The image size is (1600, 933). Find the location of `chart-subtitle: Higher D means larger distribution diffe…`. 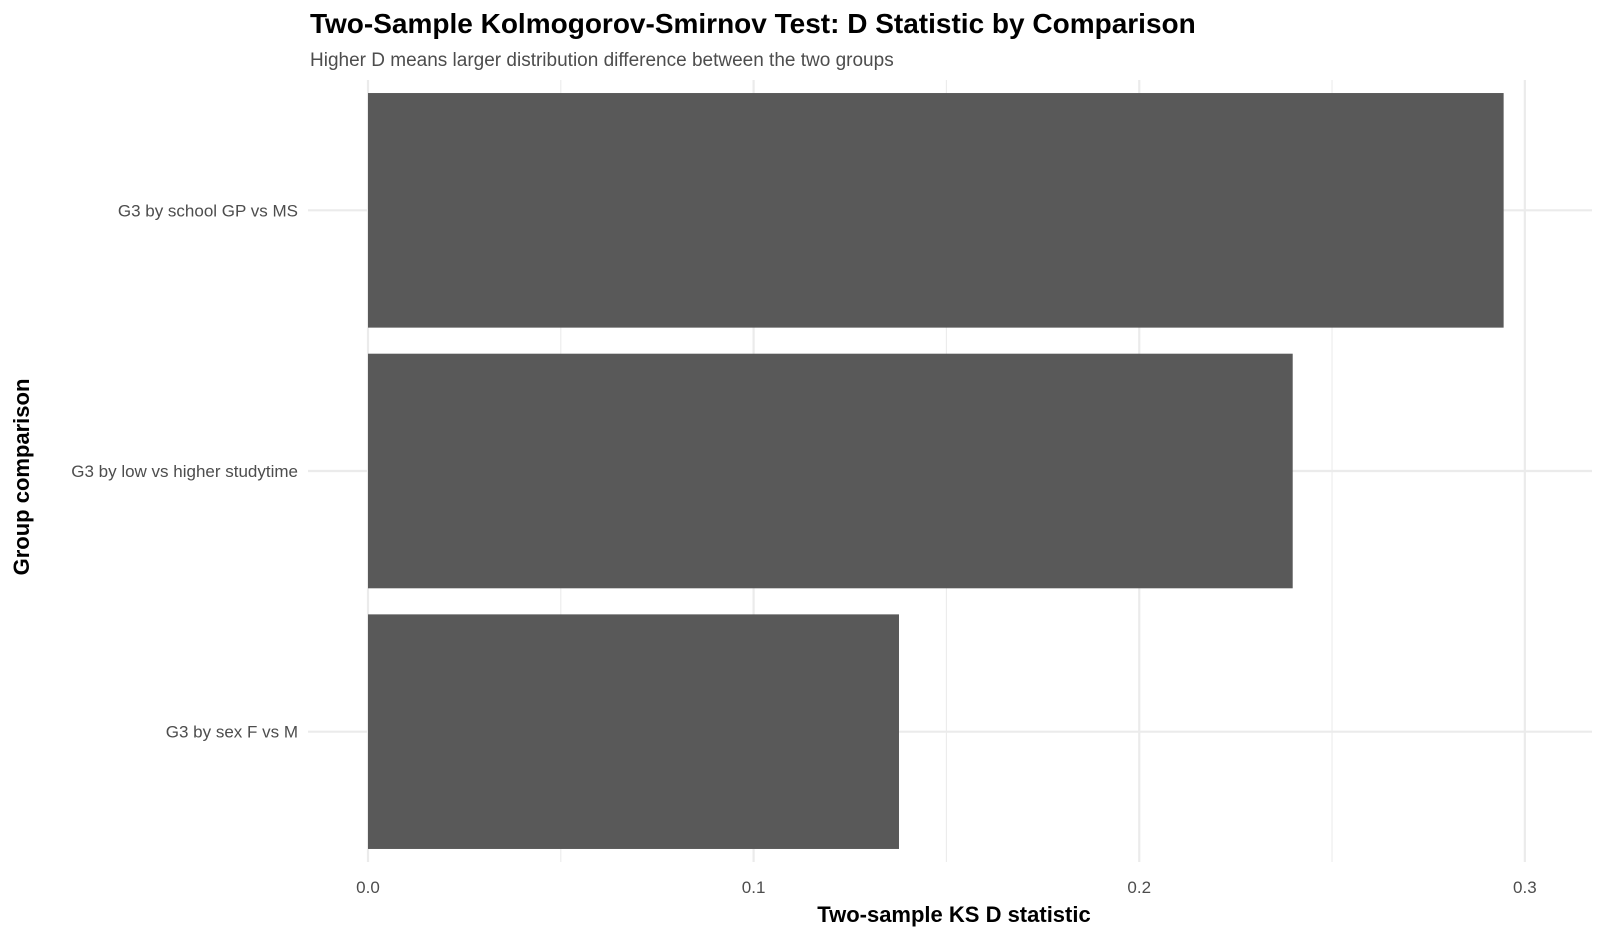

chart-subtitle: Higher D means larger distribution diffe… is located at coordinates (602, 60).